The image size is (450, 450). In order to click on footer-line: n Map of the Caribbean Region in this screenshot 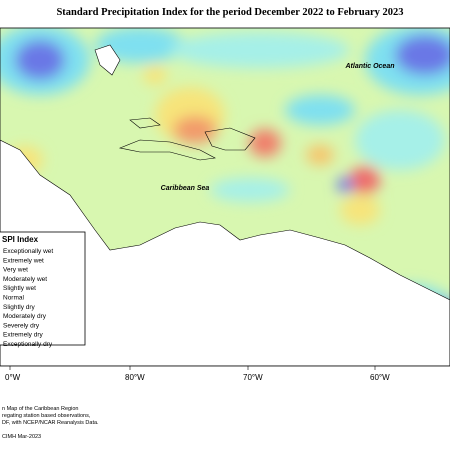, I will do `click(40, 409)`.